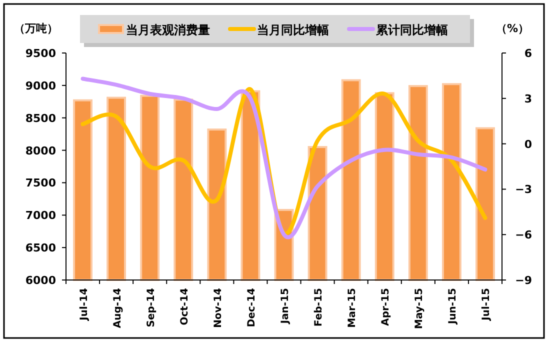  Describe the element at coordinates (528, 53) in the screenshot. I see `y2-tick-label: 6` at that location.